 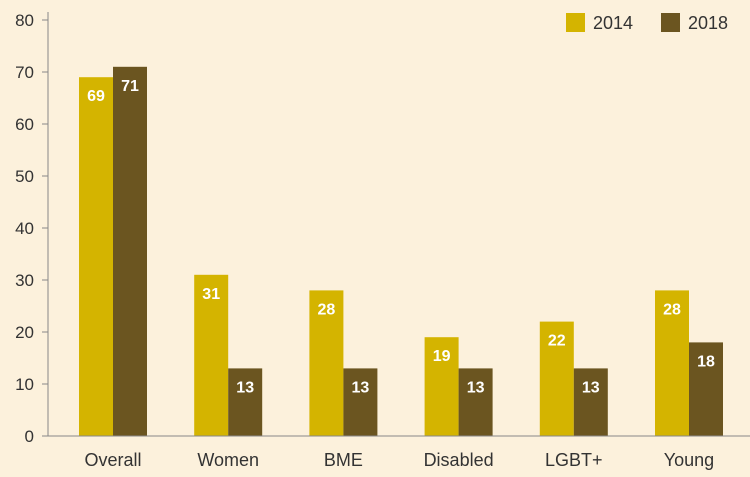 What do you see at coordinates (647, 23) in the screenshot?
I see `legend: 2014 2018` at bounding box center [647, 23].